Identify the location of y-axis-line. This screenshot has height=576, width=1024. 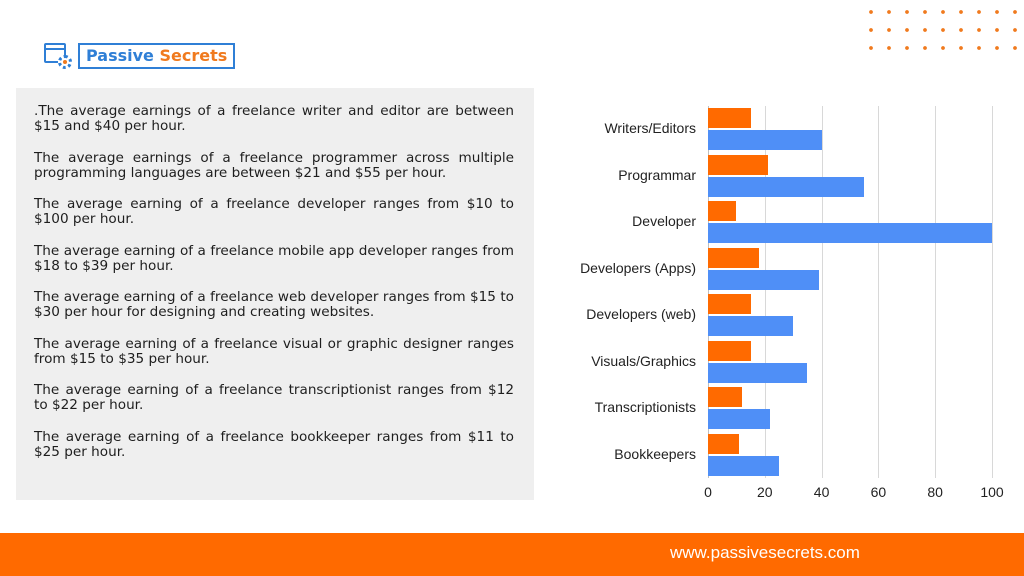
(708, 292).